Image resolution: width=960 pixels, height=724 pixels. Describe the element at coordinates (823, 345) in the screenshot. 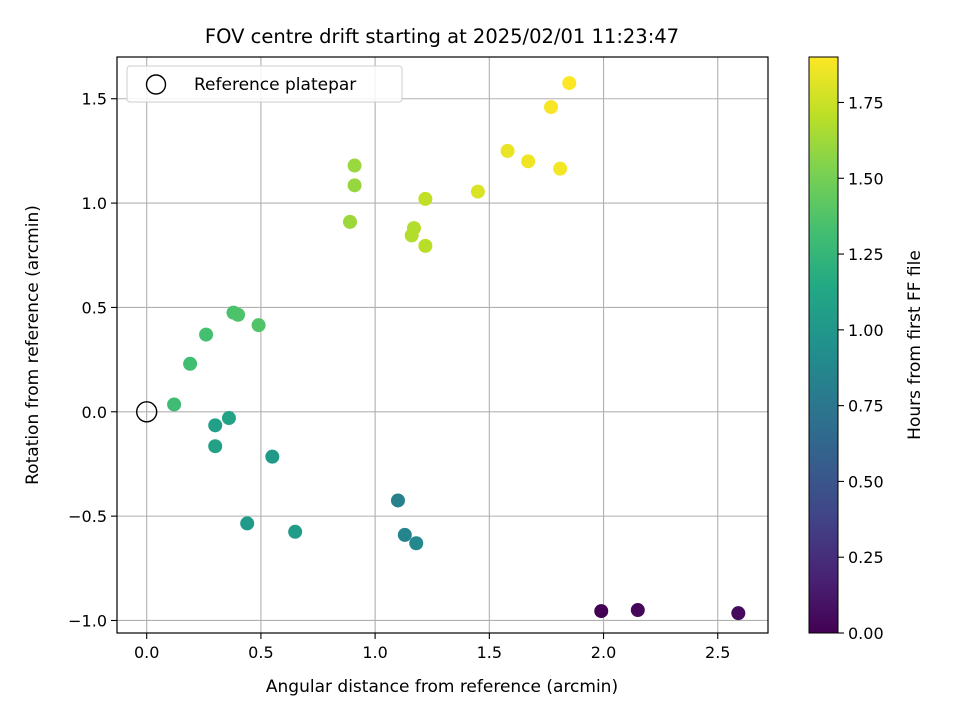

I see `colorbar` at that location.